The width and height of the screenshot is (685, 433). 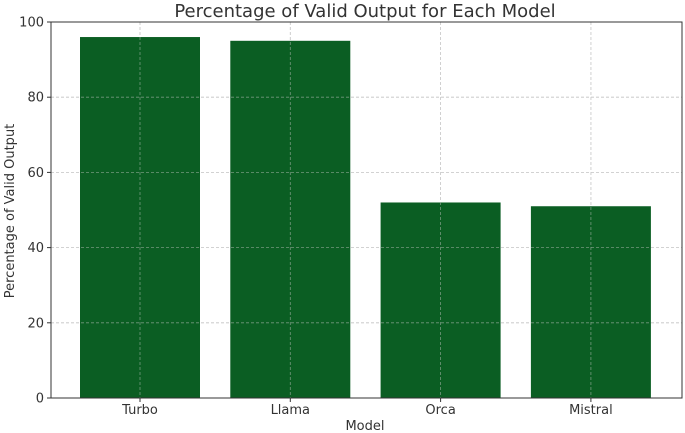 I want to click on y-tick-label: 60, so click(x=35, y=173).